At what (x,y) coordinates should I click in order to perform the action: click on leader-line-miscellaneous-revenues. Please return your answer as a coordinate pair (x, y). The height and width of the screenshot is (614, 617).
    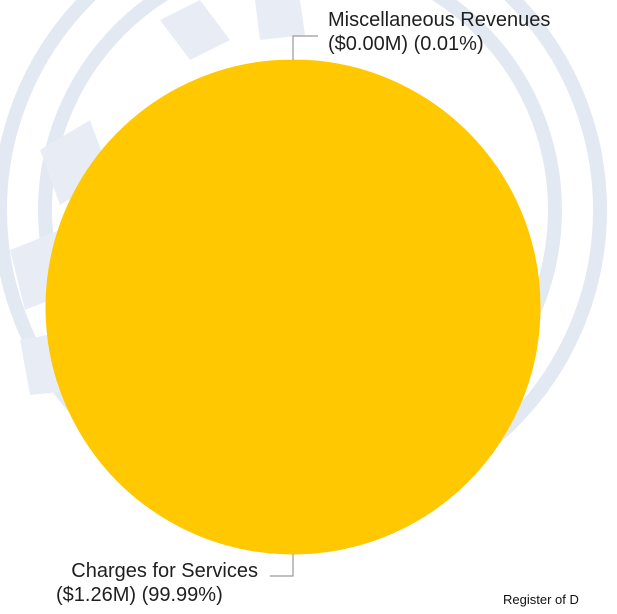
    Looking at the image, I should click on (305, 47).